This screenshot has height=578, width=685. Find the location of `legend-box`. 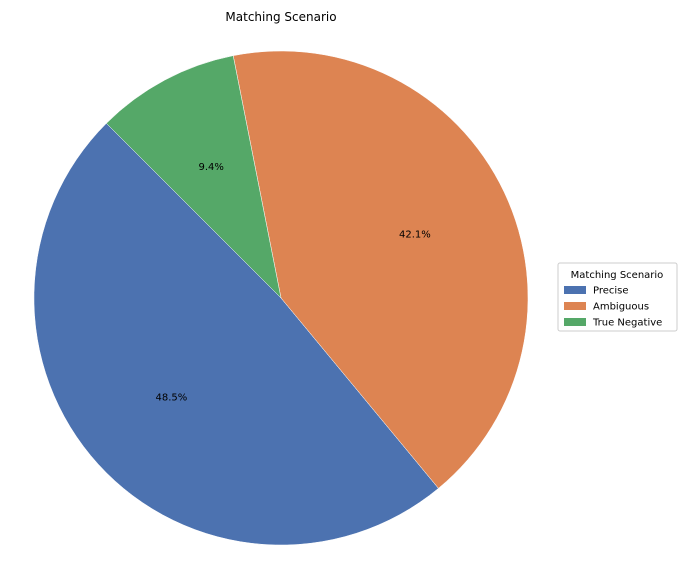

legend-box is located at coordinates (617, 297).